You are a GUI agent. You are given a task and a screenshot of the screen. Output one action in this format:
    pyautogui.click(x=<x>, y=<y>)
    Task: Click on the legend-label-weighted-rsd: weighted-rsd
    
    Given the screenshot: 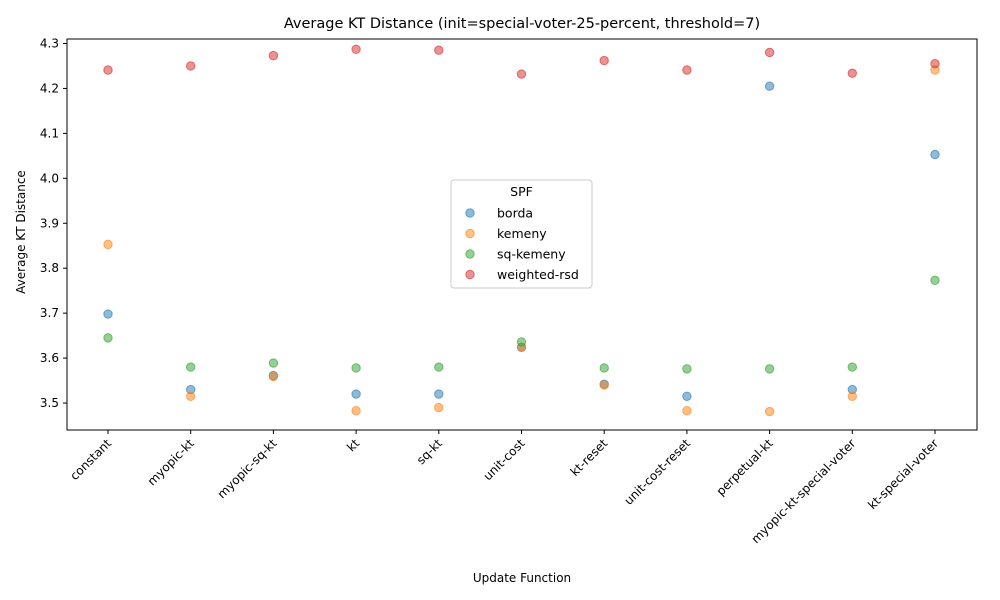 What is the action you would take?
    pyautogui.click(x=538, y=274)
    